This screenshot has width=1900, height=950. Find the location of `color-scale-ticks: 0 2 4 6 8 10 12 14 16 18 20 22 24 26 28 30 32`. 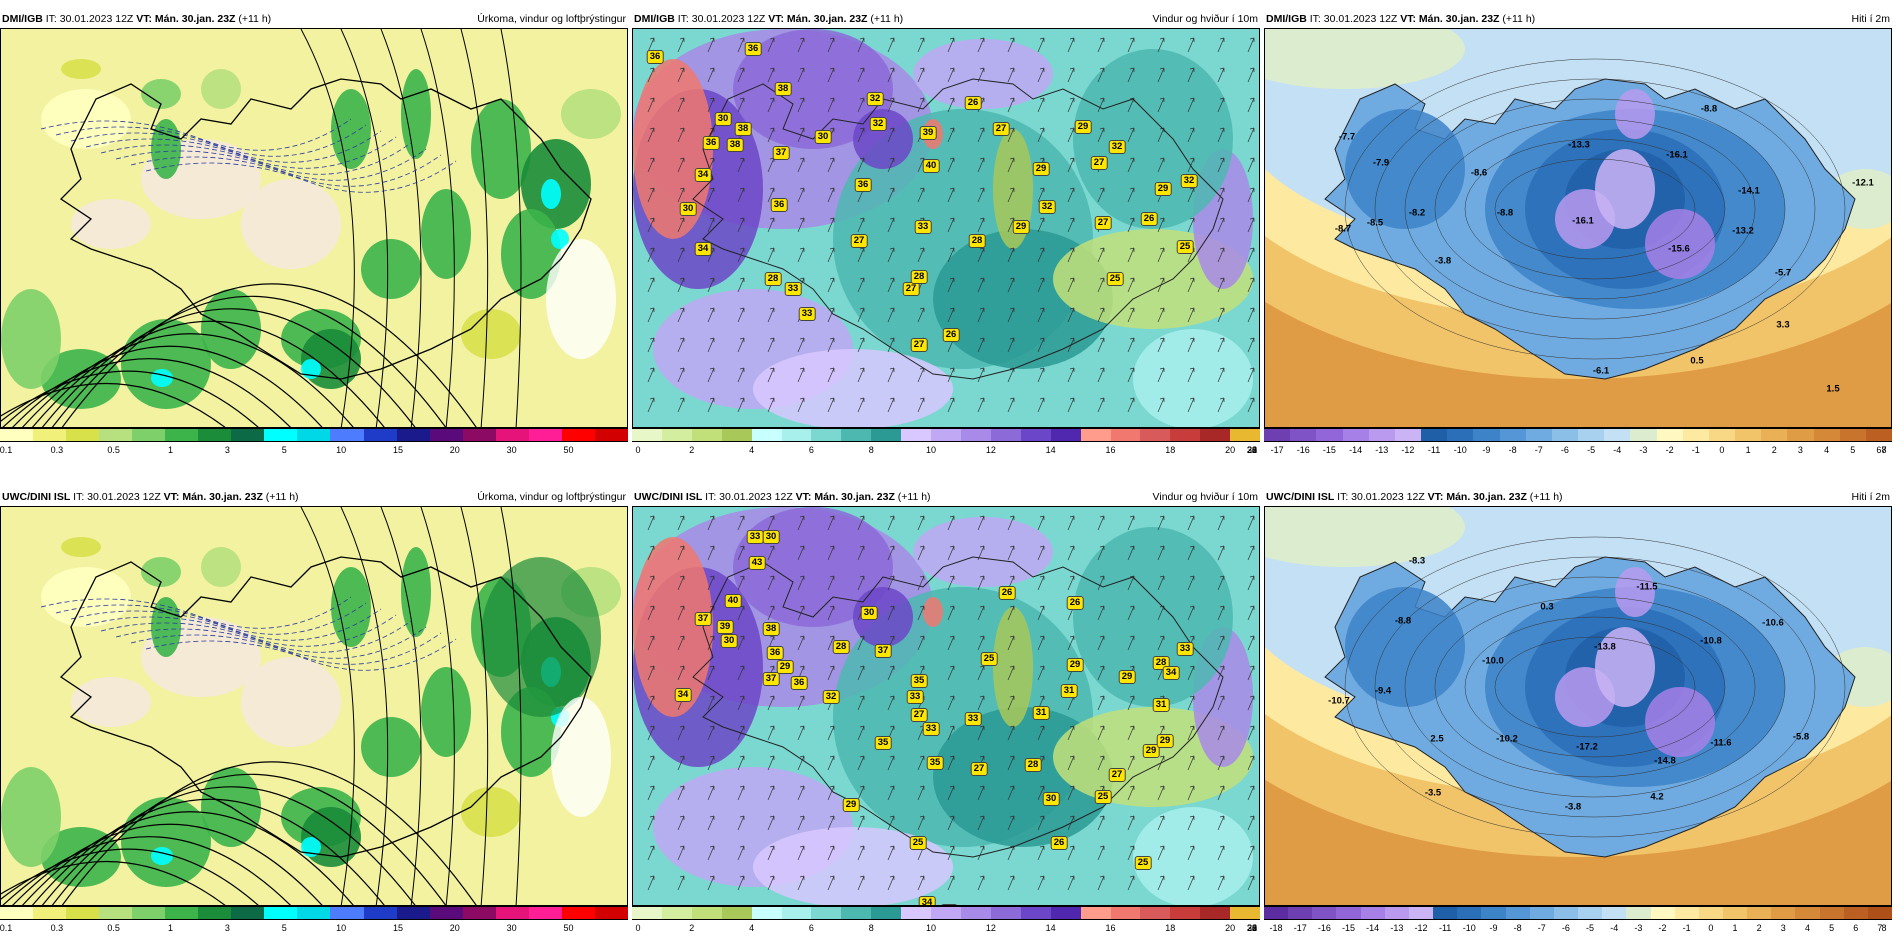

color-scale-ticks: 0 2 4 6 8 10 12 14 16 18 20 22 24 26 28 30 32 is located at coordinates (946, 928).